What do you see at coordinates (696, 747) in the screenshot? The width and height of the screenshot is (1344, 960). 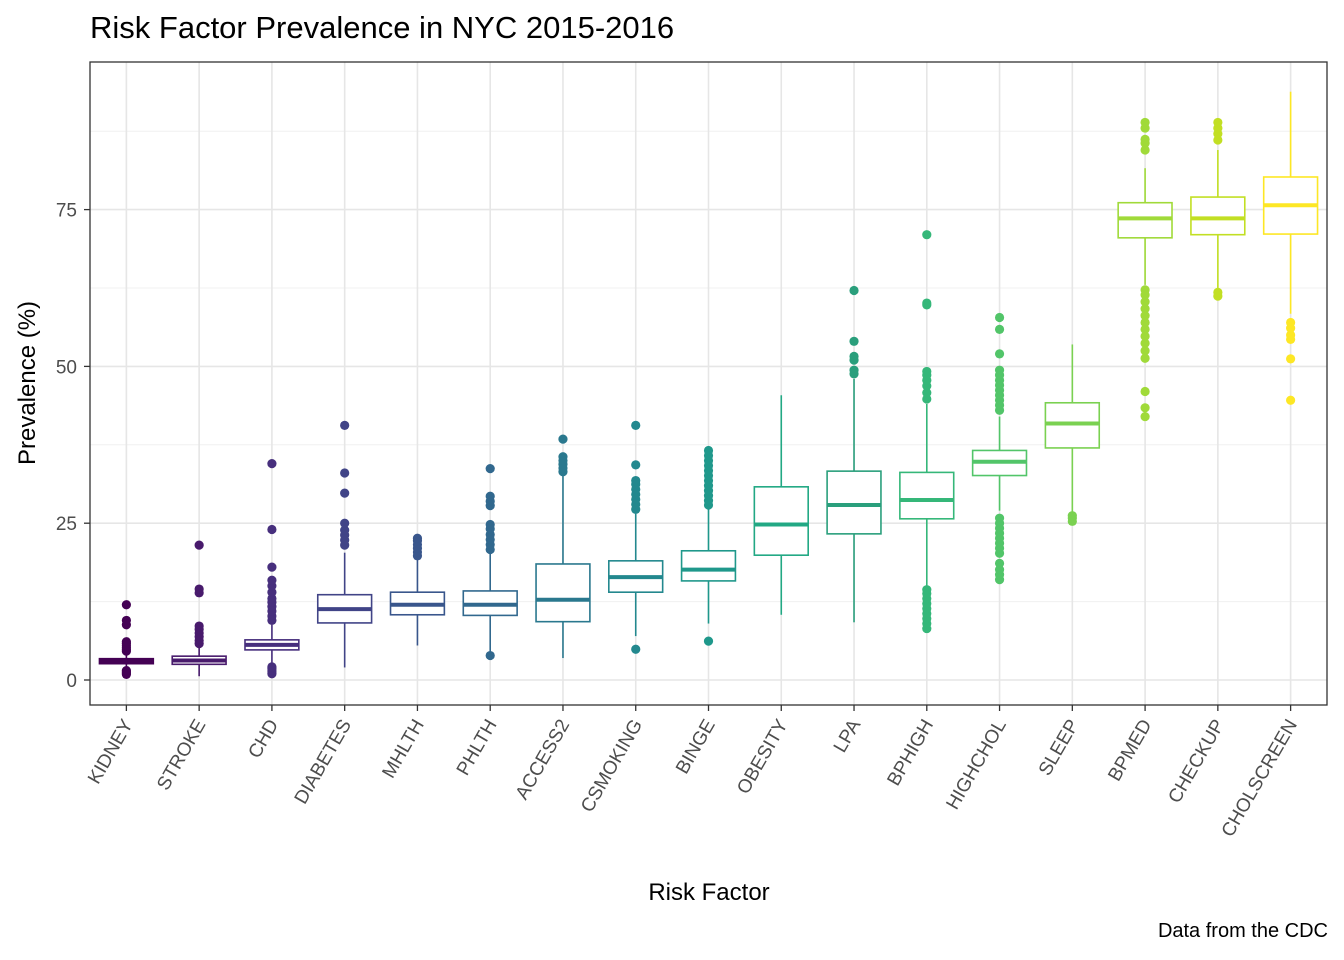 I see `x-tick-label: BINGE` at bounding box center [696, 747].